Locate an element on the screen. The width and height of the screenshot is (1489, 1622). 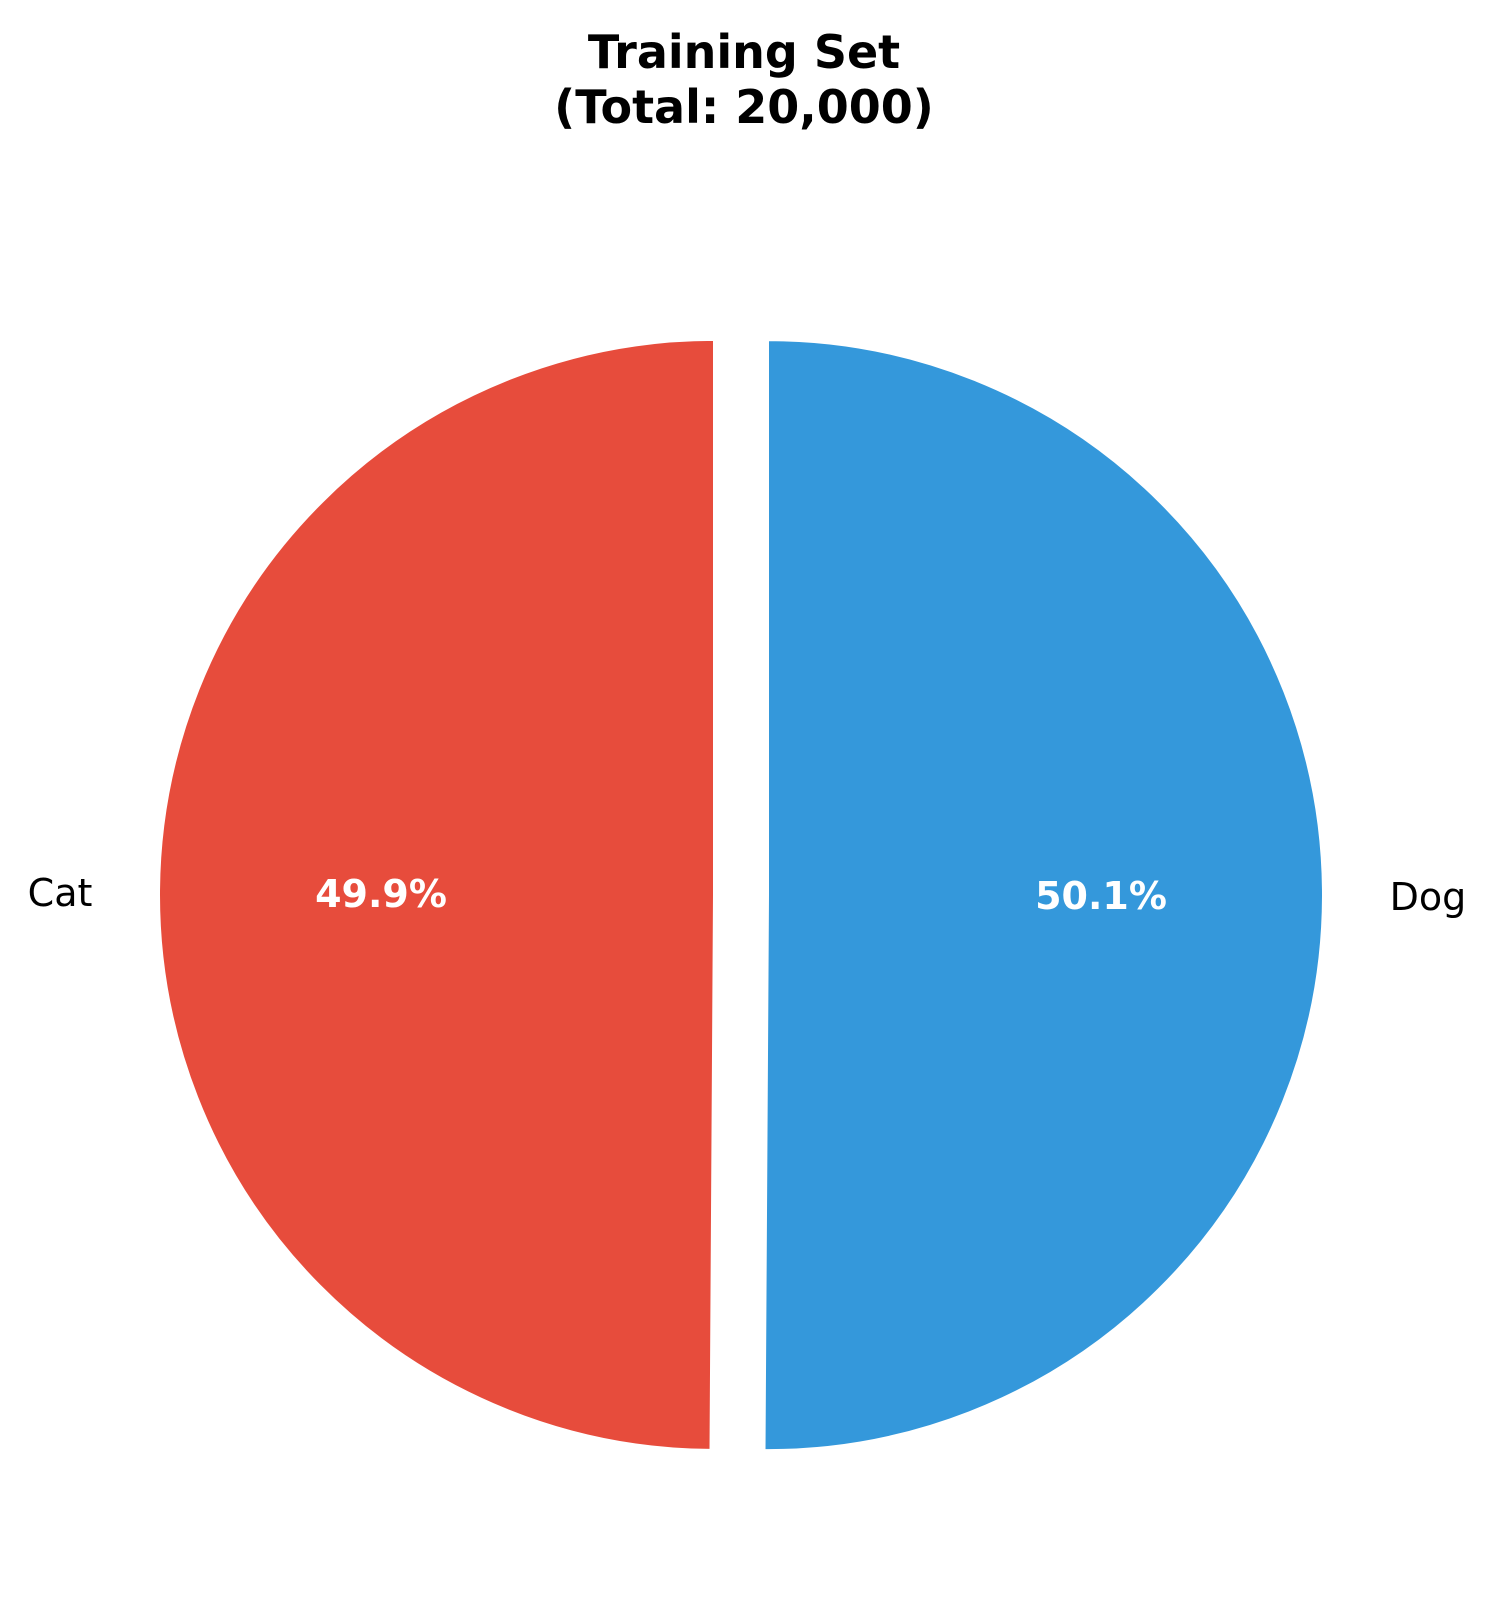
slice-label-dog: Dog is located at coordinates (1428, 897).